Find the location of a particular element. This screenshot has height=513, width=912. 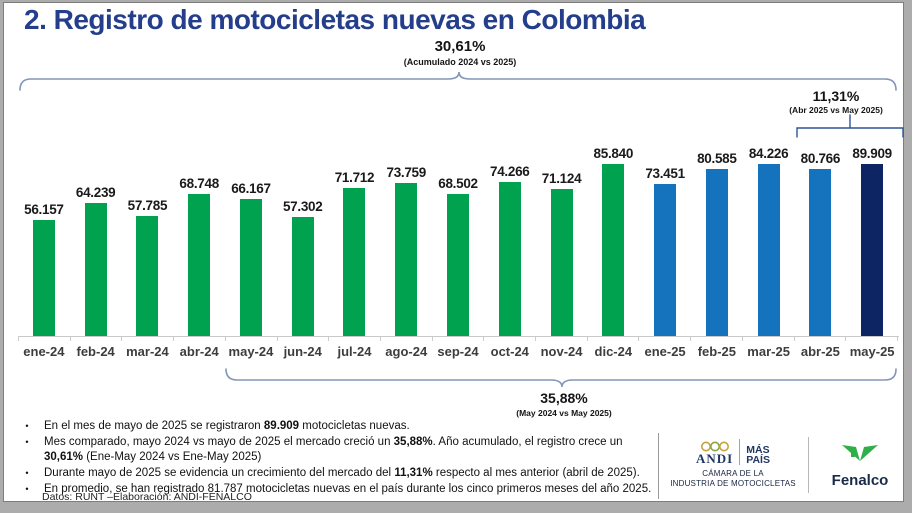

x-axis-label: mar-24 is located at coordinates (147, 351).